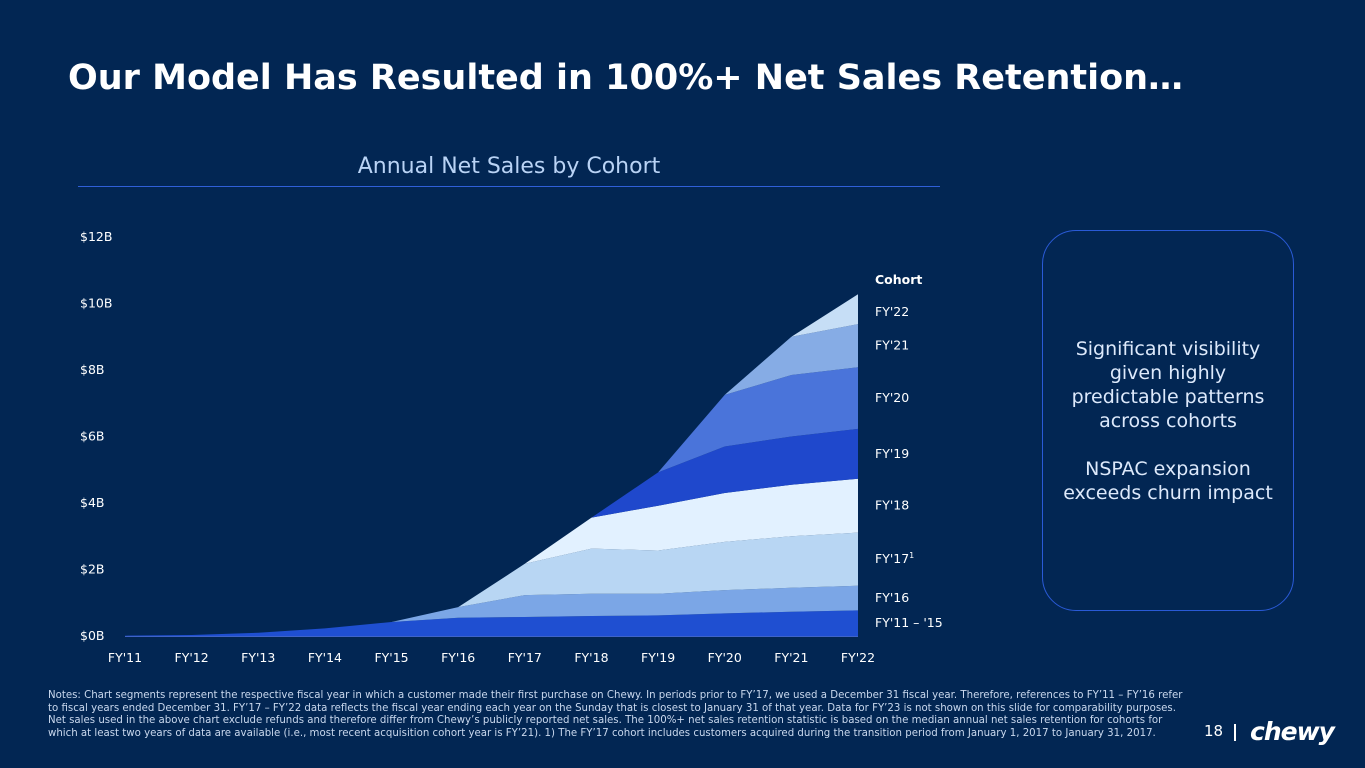 The image size is (1365, 768). I want to click on chewy-logo: chewy, so click(1292, 731).